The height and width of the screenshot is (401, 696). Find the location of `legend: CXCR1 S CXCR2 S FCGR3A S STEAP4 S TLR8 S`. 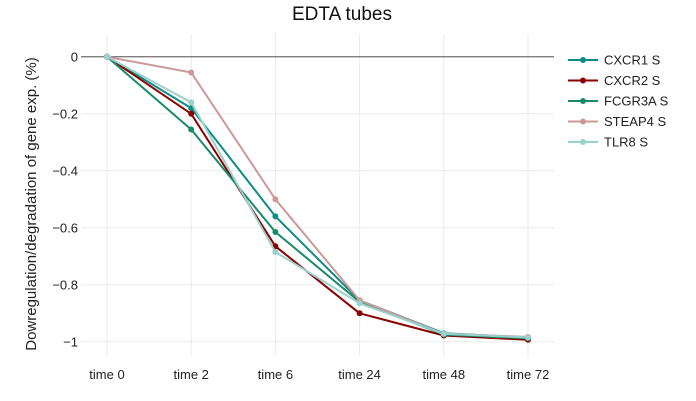

legend: CXCR1 S CXCR2 S FCGR3A S STEAP4 S TLR8 S is located at coordinates (618, 101).